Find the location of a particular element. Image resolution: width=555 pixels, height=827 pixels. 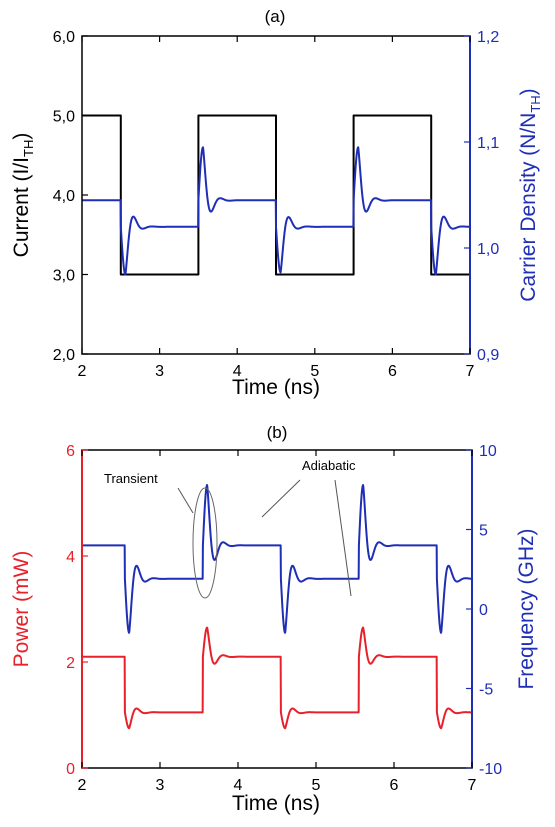

panel-b-y2-ticks: -10 -5 0 5 10 is located at coordinates (484, 610).